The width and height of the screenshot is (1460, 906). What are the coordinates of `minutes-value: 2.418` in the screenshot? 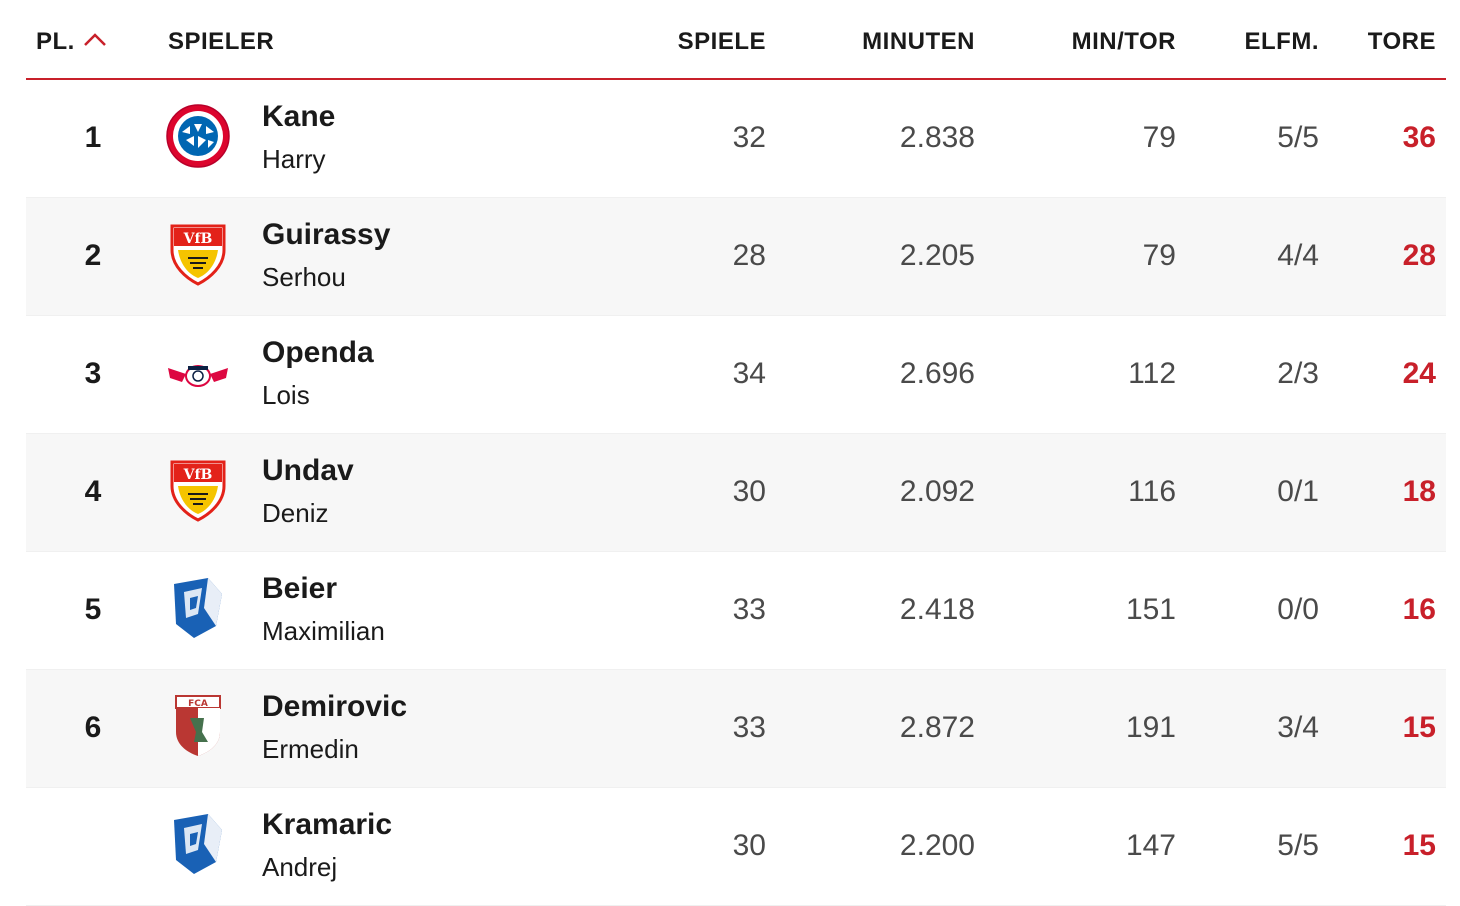 It's located at (937, 609).